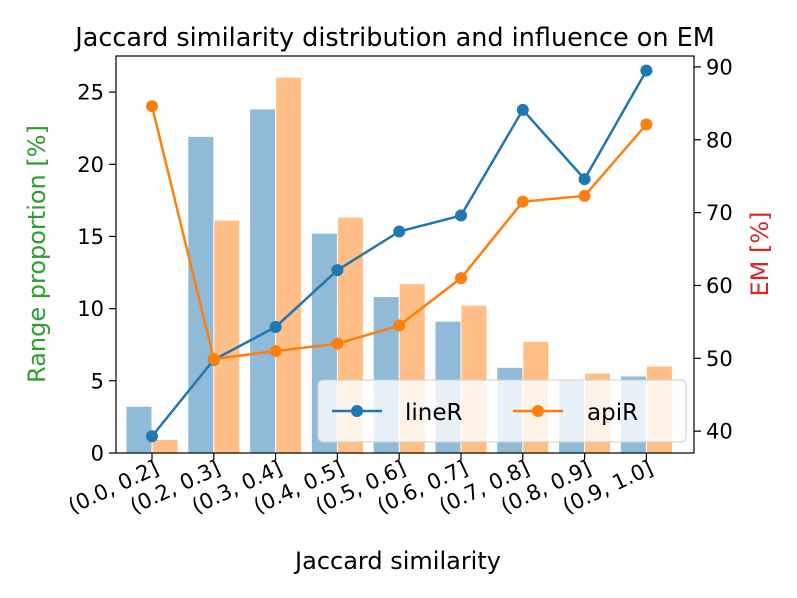 The width and height of the screenshot is (797, 598). I want to click on legend-box, so click(502, 411).